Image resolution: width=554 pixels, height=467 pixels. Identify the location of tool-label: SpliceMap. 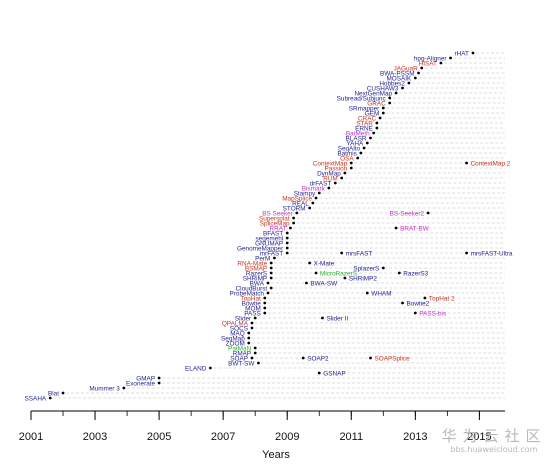
(275, 223).